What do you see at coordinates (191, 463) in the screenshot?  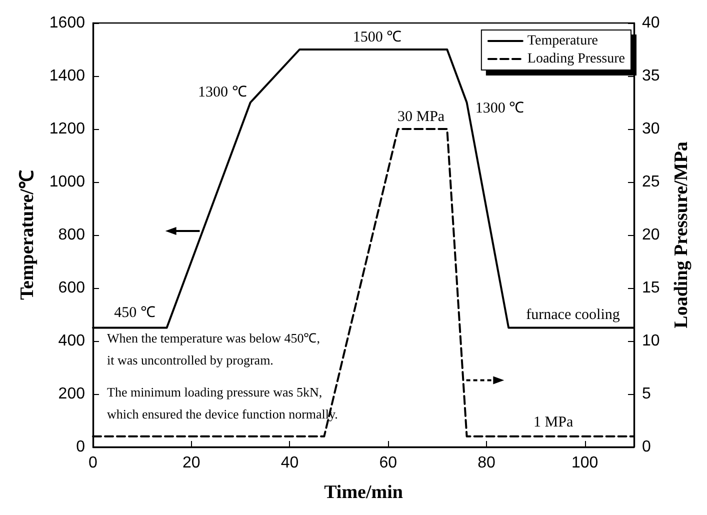 I see `x-tick-label: 20` at bounding box center [191, 463].